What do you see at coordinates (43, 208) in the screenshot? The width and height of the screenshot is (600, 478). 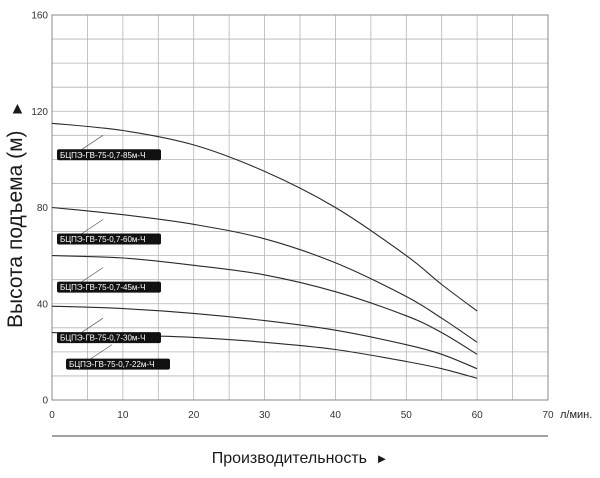 I see `y-tick-label: 80` at bounding box center [43, 208].